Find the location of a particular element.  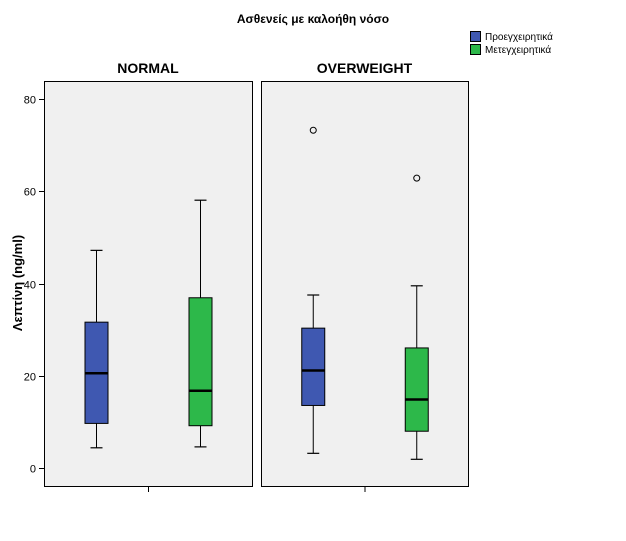

y-axis-label: Λεπτίνη (ng/ml) is located at coordinates (17, 283).